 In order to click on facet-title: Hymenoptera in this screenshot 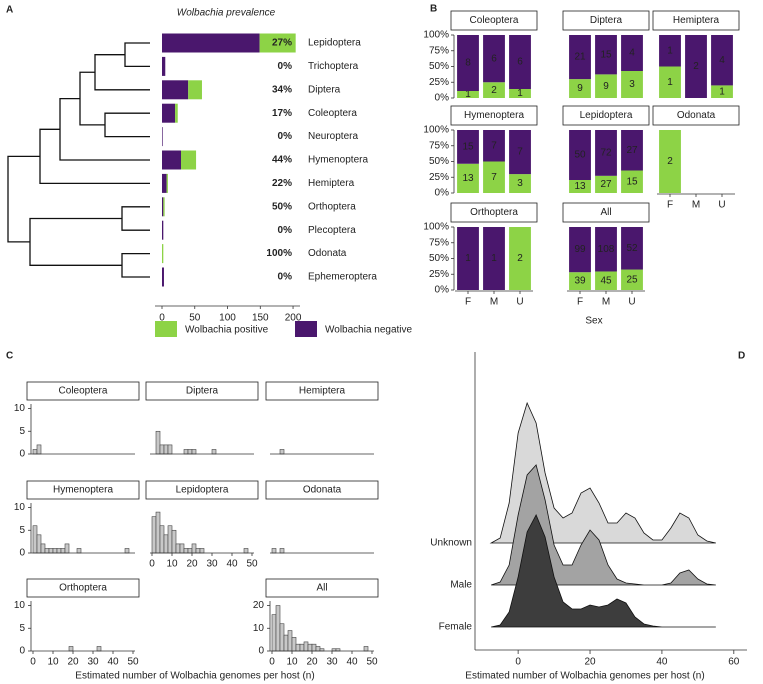, I will do `click(83, 490)`.